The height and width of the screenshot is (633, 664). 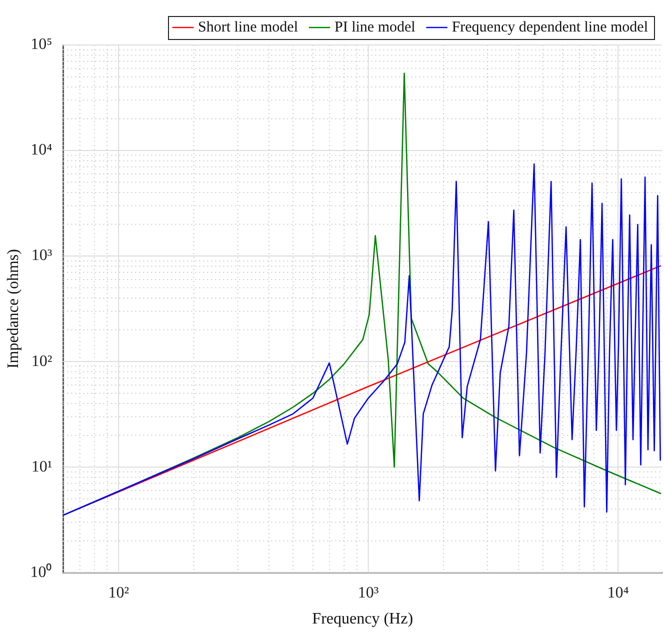 I want to click on x-tick-label: 10³, so click(x=368, y=593).